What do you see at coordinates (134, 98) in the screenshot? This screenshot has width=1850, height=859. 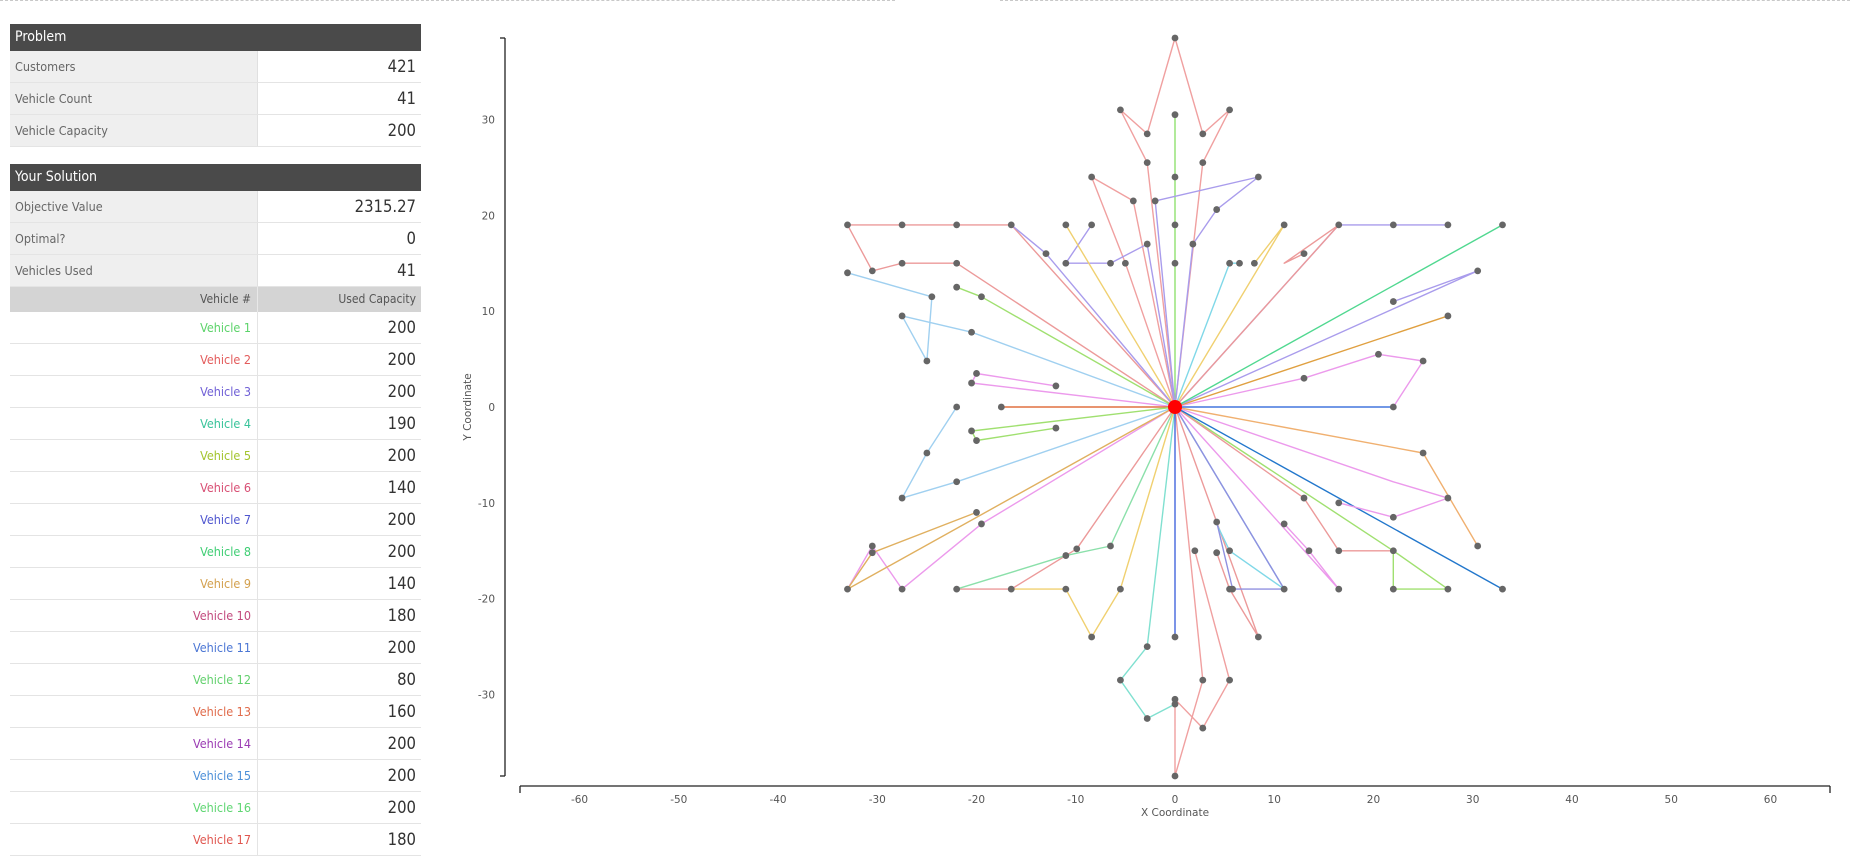 I see `row-label: Vehicle Count` at bounding box center [134, 98].